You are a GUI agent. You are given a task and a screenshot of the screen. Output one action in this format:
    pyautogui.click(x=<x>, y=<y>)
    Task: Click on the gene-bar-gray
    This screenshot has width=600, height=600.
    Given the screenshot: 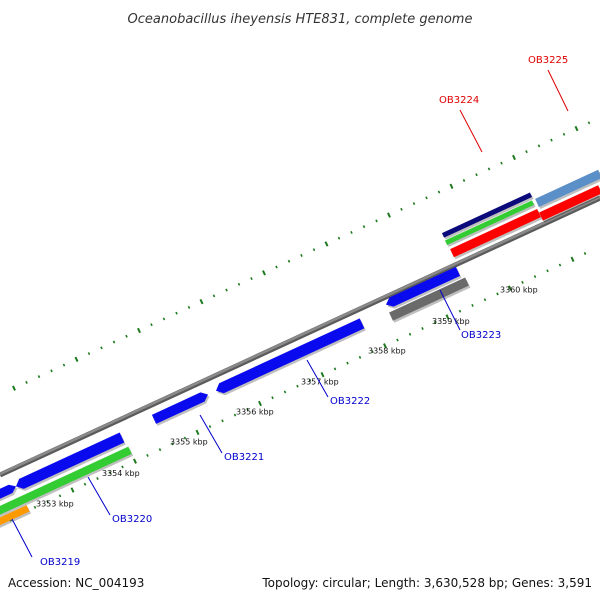 What is the action you would take?
    pyautogui.click(x=429, y=299)
    